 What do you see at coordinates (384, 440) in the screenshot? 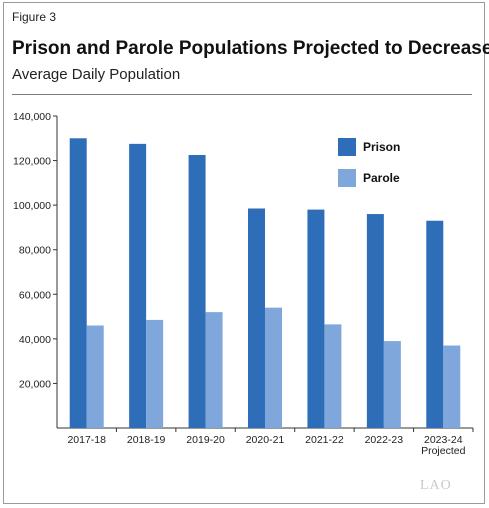
I see `x-tick-label: 2022-23` at bounding box center [384, 440].